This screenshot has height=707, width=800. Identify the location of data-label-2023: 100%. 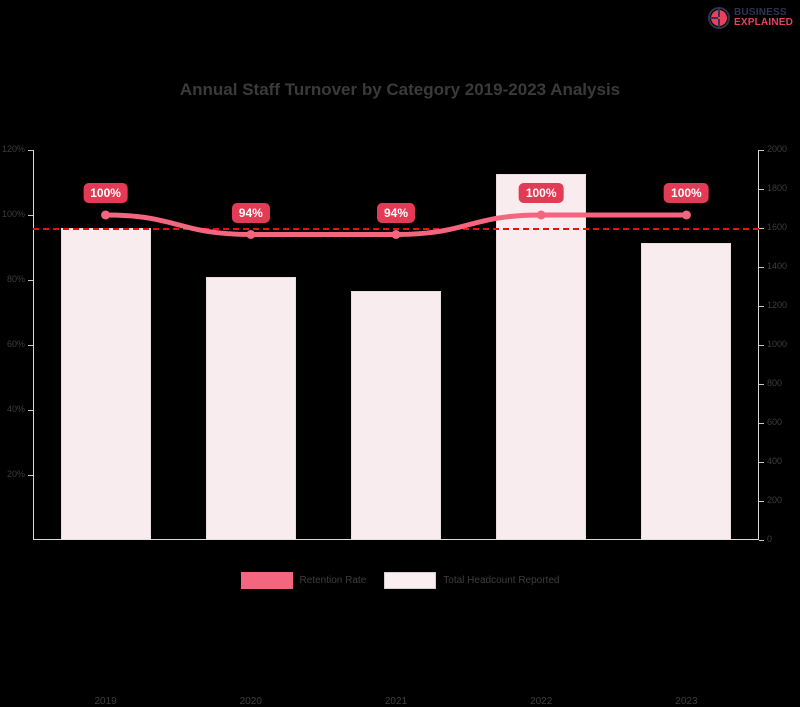
(686, 193).